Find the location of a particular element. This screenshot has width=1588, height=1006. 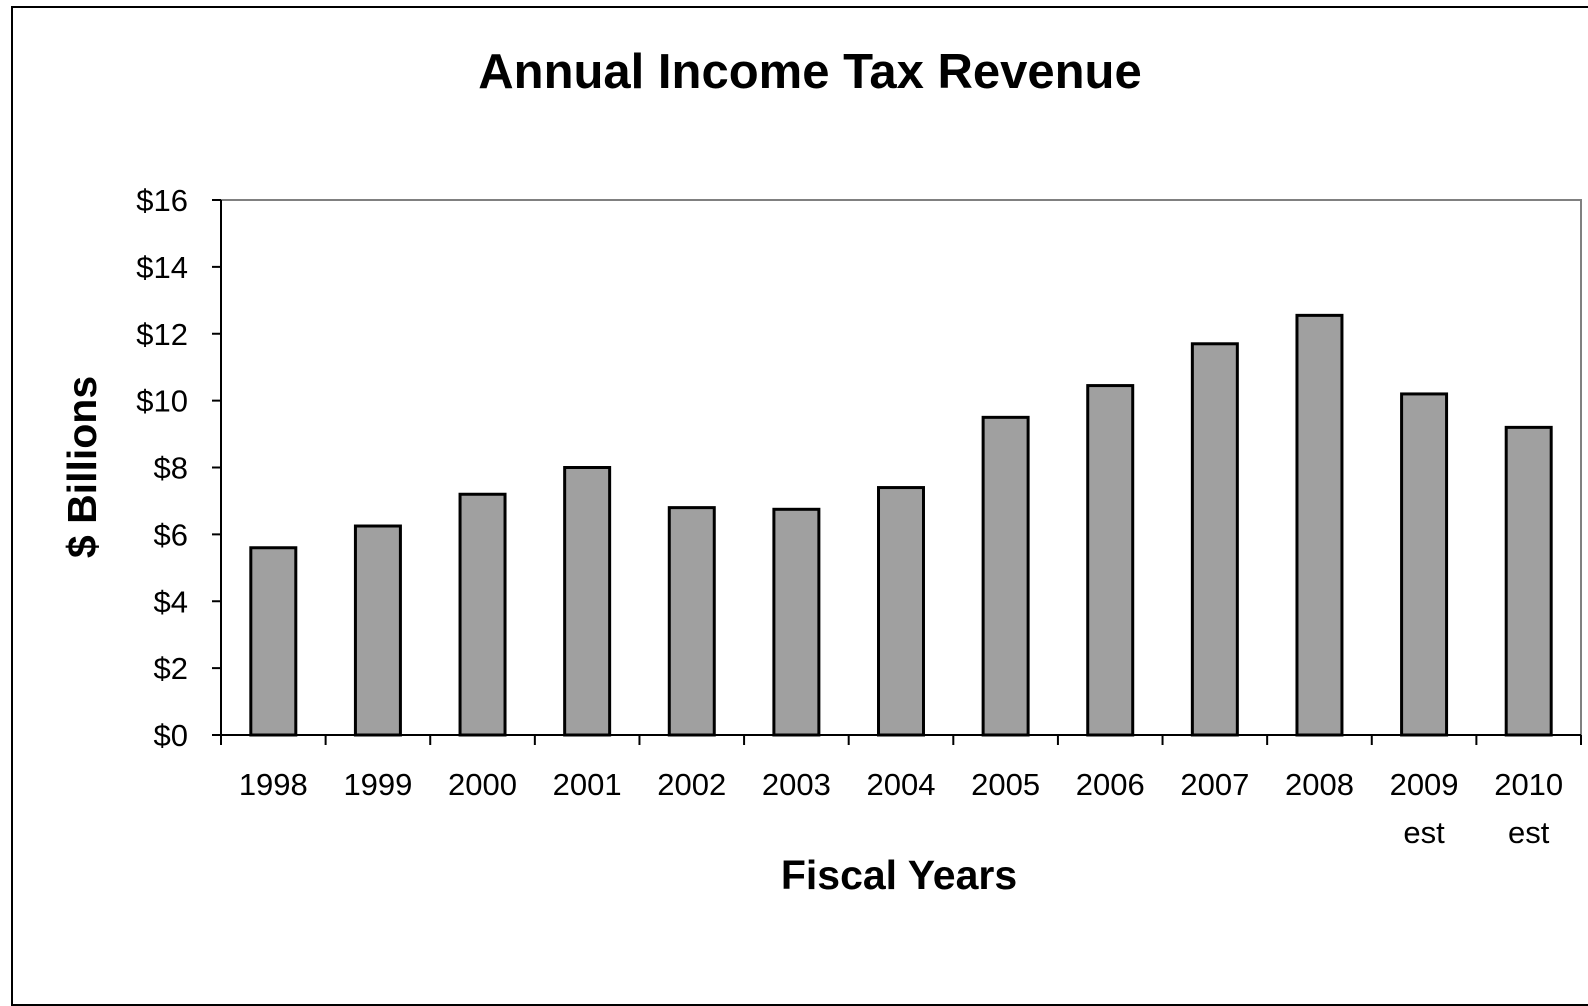

y-tick-label: $10 is located at coordinates (162, 401).